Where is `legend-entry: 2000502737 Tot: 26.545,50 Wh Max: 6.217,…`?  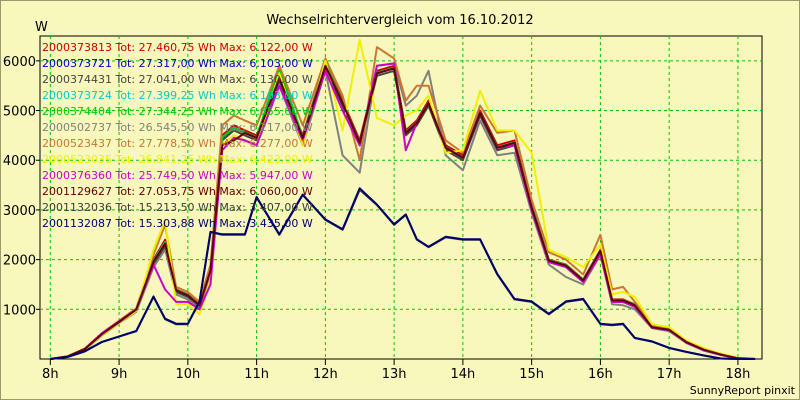 legend-entry: 2000502737 Tot: 26.545,50 Wh Max: 6.217,… is located at coordinates (177, 127).